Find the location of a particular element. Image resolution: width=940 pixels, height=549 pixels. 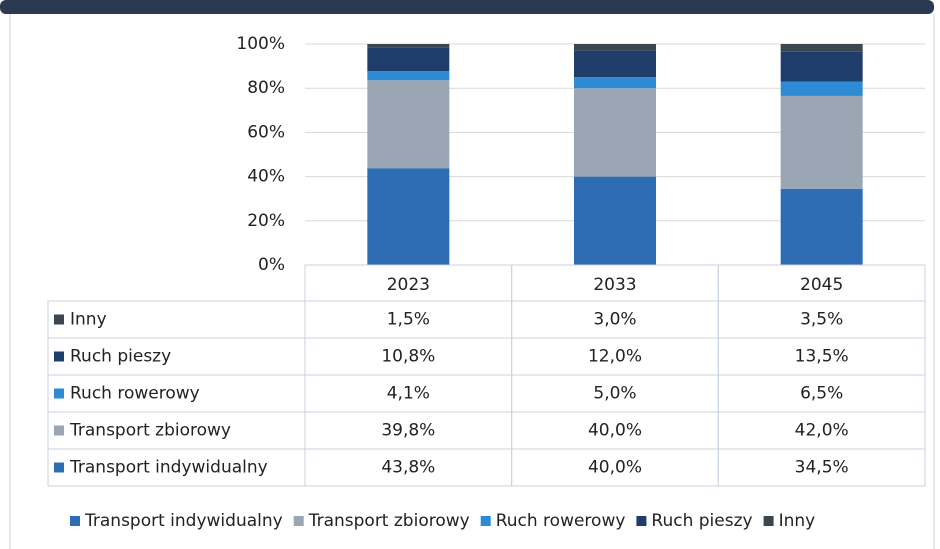

table-cell is located at coordinates (821, 467).